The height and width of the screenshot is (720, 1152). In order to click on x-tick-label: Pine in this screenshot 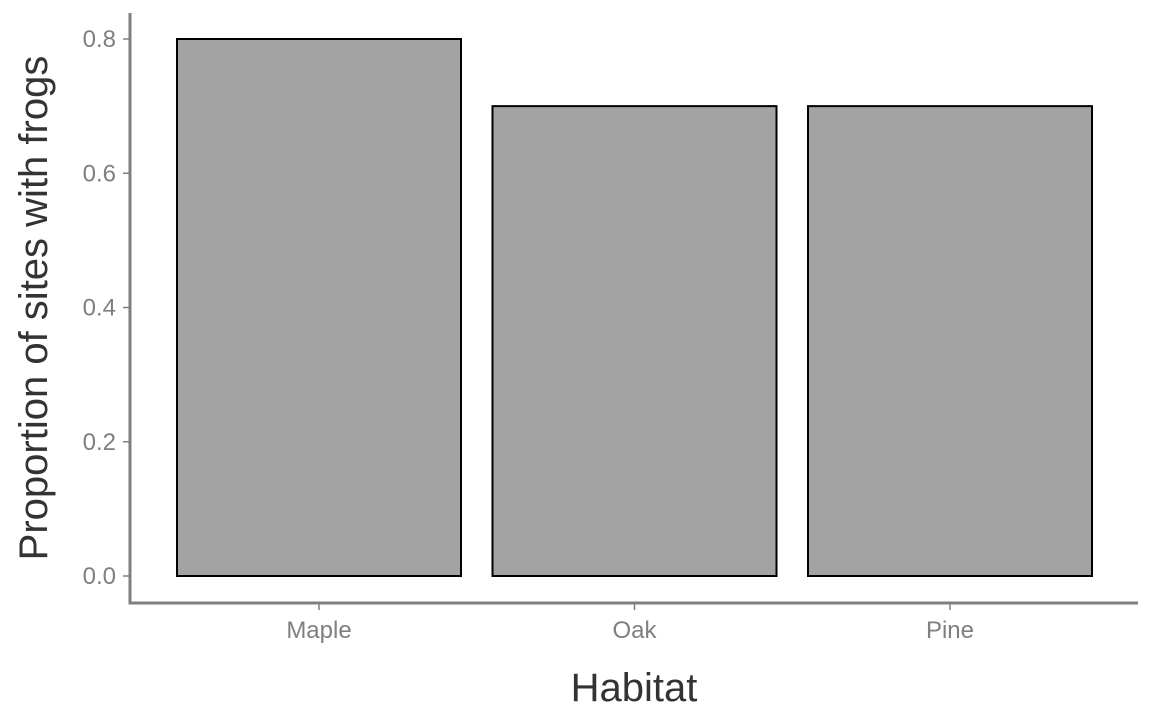, I will do `click(950, 630)`.